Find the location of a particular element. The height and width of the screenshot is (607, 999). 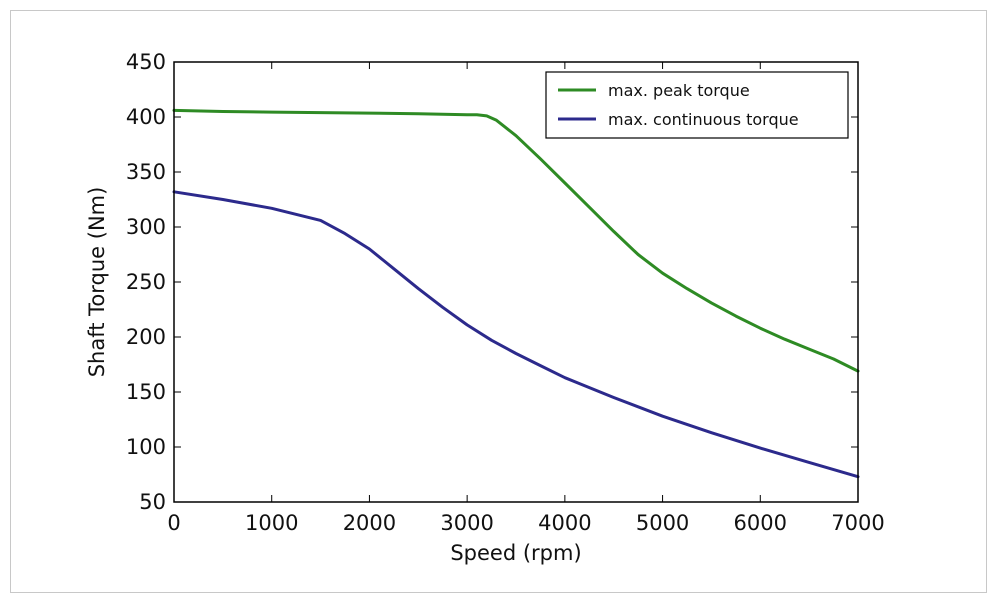

legend-label-continuous-torque: max. continuous torque is located at coordinates (703, 119).